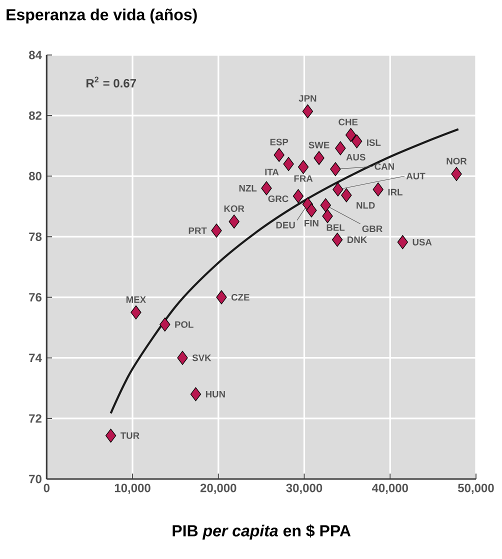 This screenshot has height=559, width=502. I want to click on annotation: AUT, so click(416, 176).